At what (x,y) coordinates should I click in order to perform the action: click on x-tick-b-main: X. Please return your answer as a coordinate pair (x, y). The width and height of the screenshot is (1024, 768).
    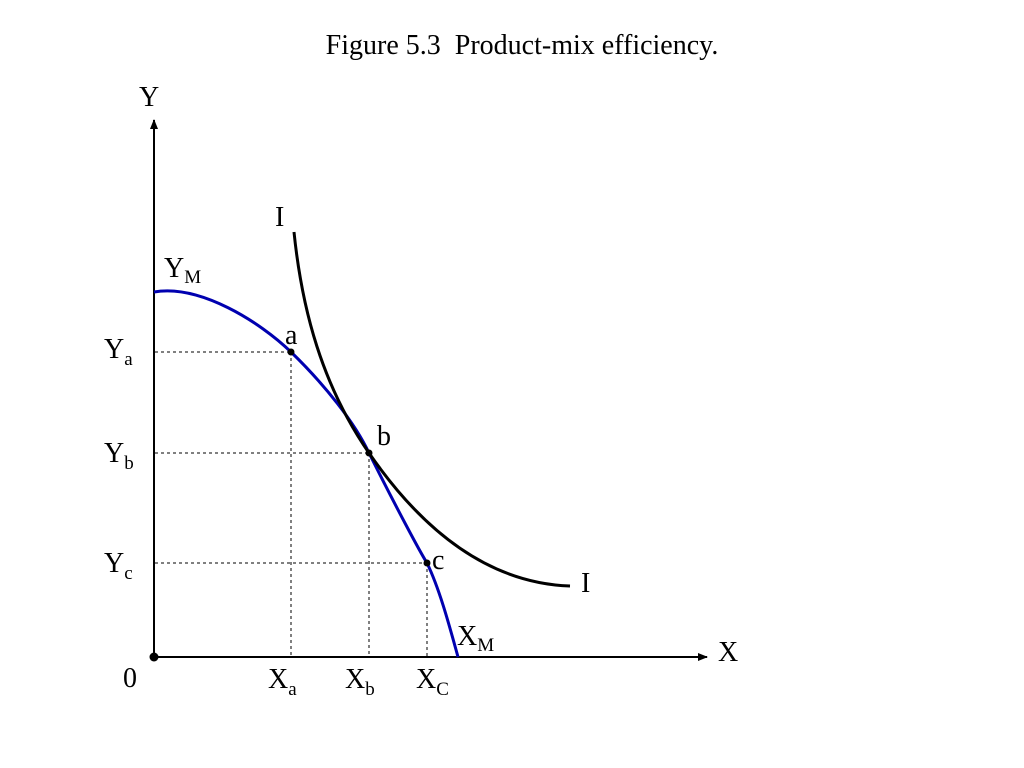
    Looking at the image, I should click on (355, 679).